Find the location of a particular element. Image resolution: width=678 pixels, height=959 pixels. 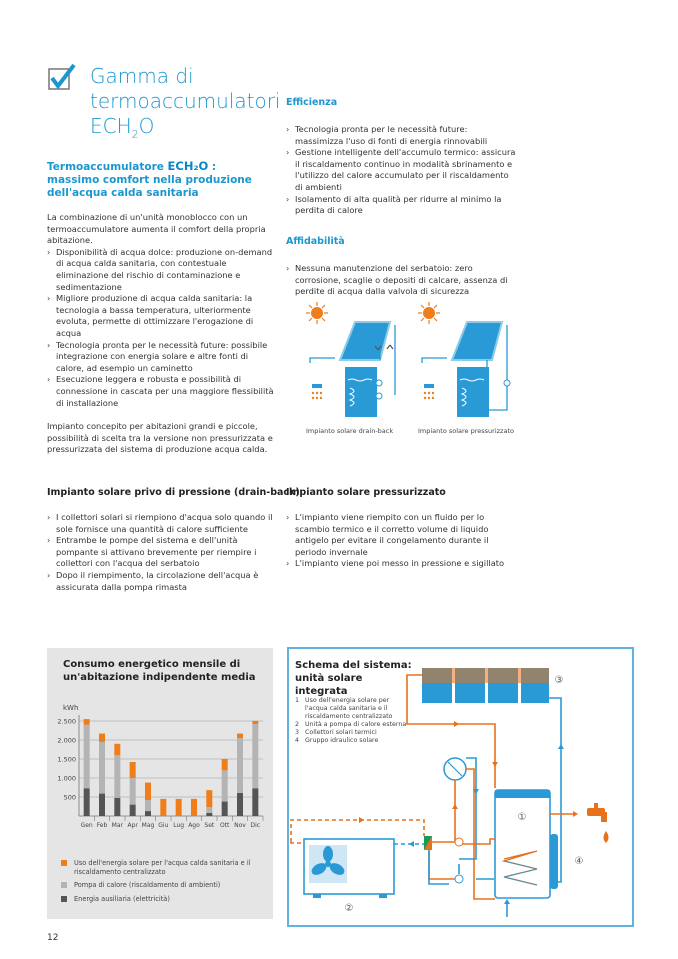

pressurized-caption: Impianto solare pressurizzato is located at coordinates (466, 431).